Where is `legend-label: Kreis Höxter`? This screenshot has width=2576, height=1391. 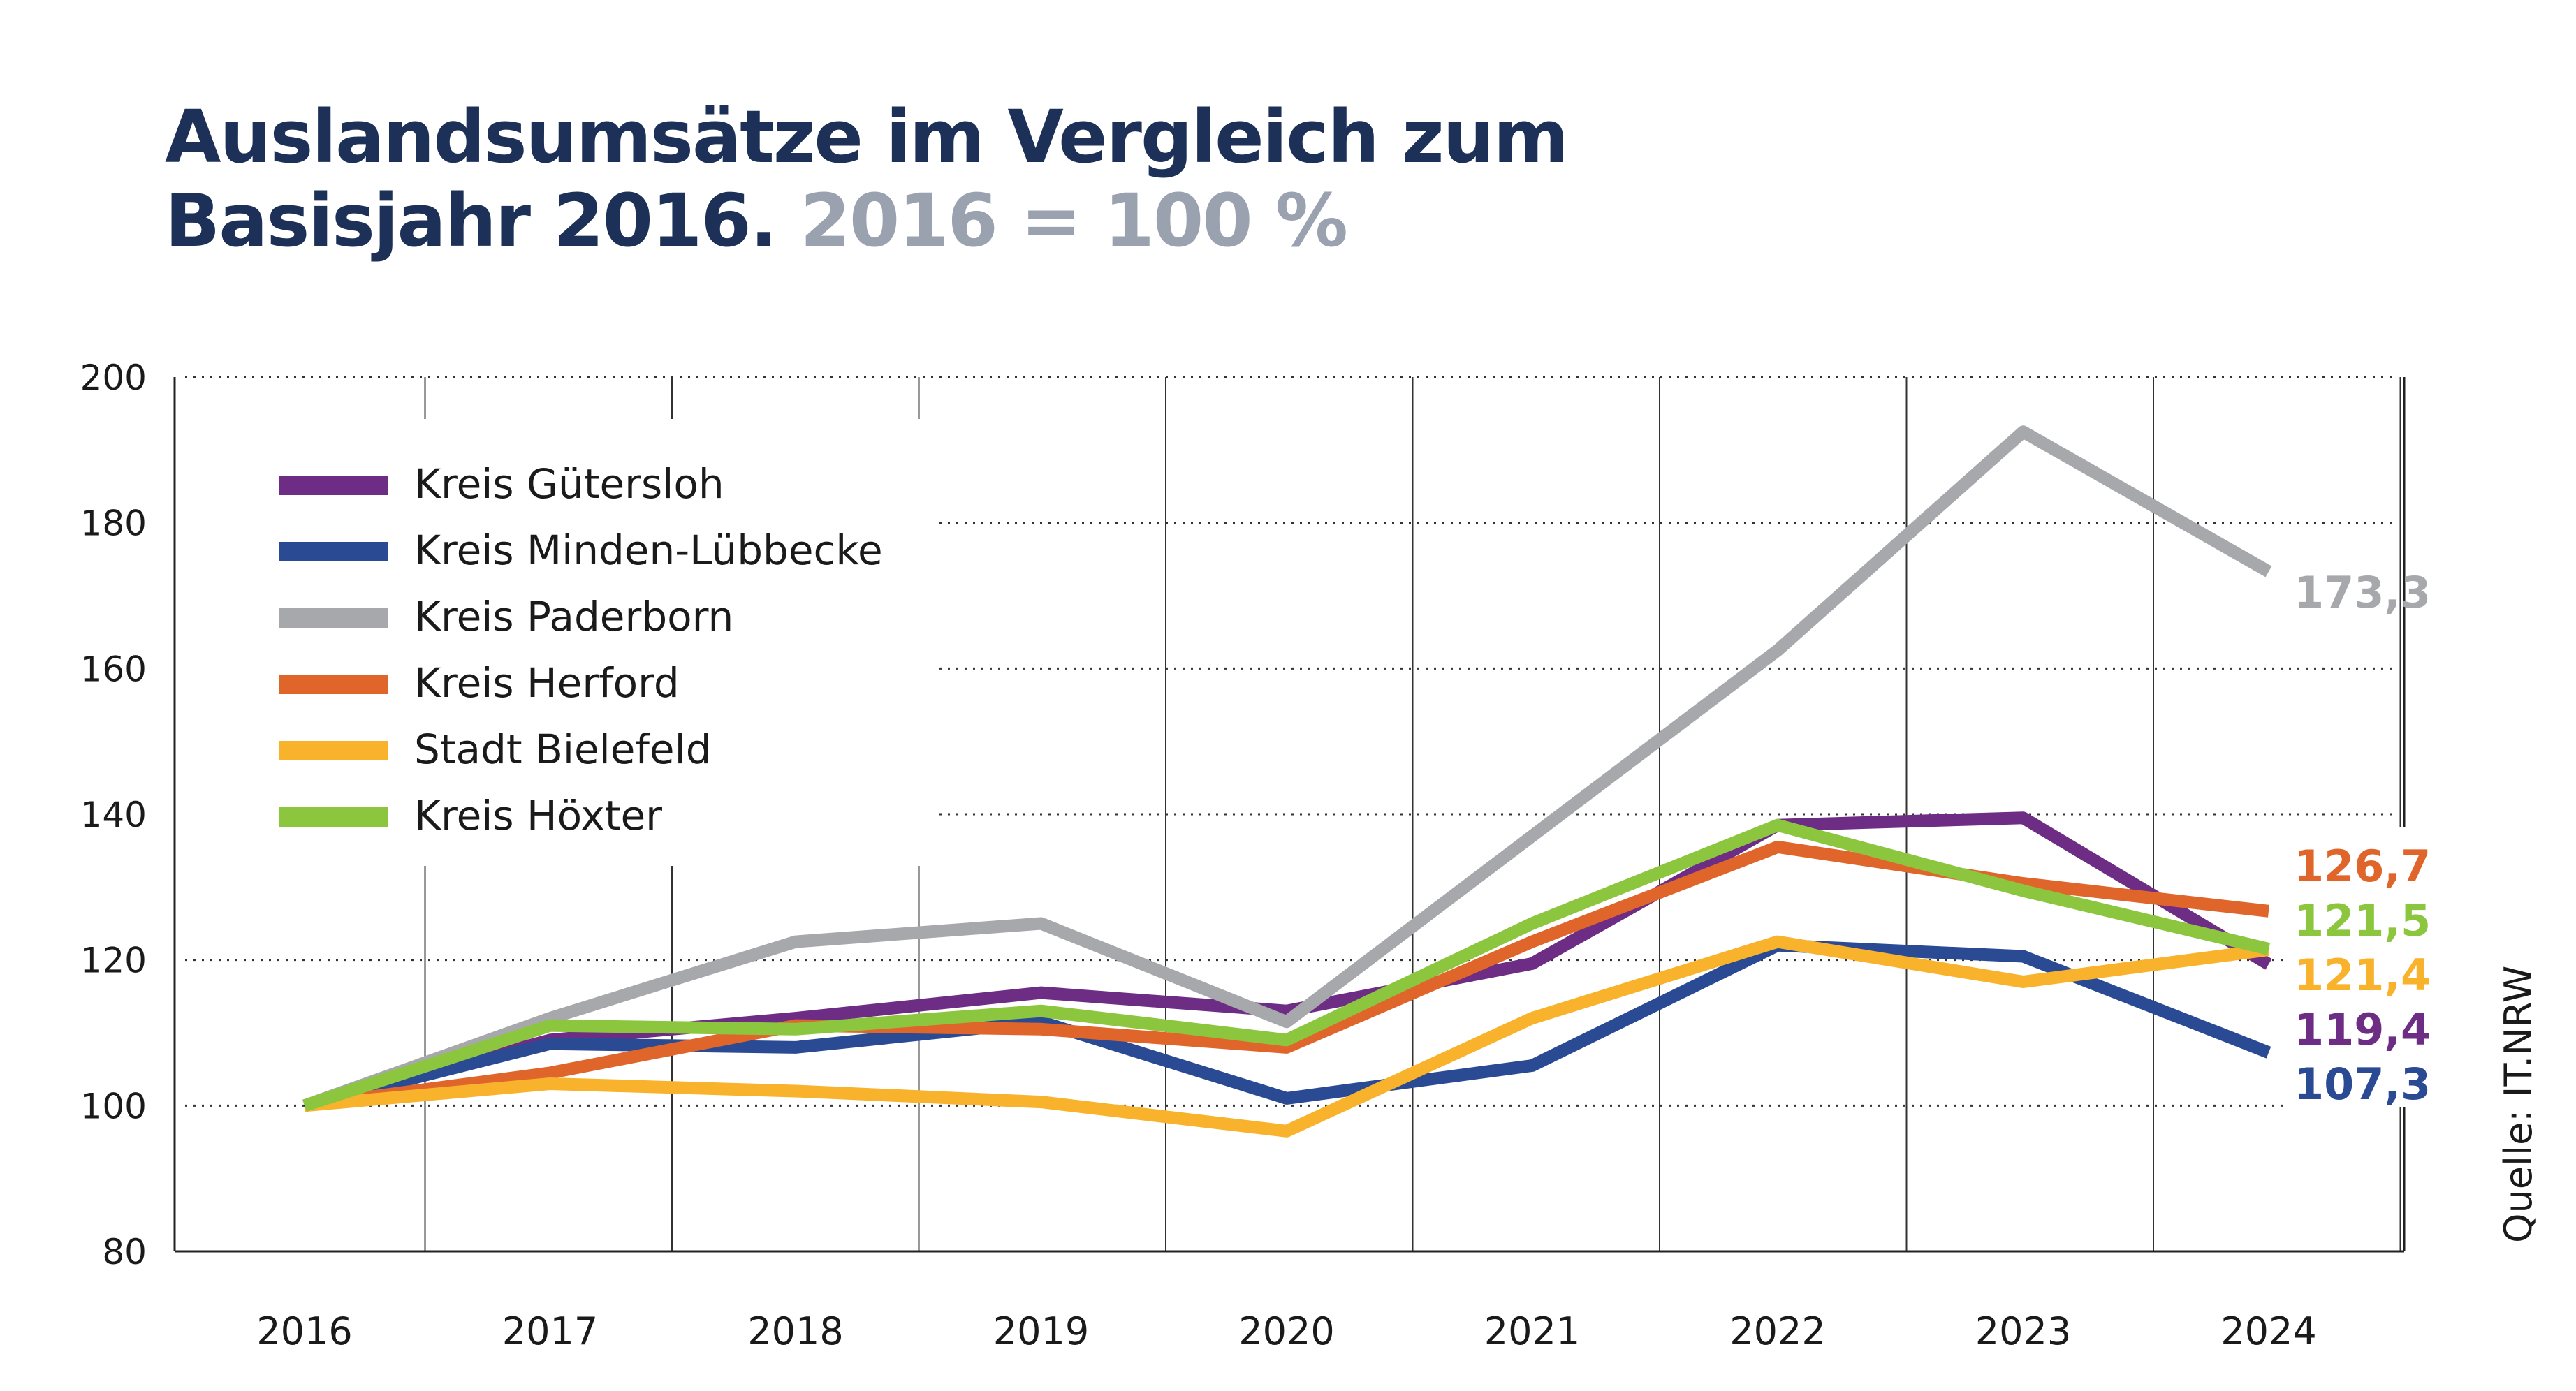
legend-label: Kreis Höxter is located at coordinates (538, 815).